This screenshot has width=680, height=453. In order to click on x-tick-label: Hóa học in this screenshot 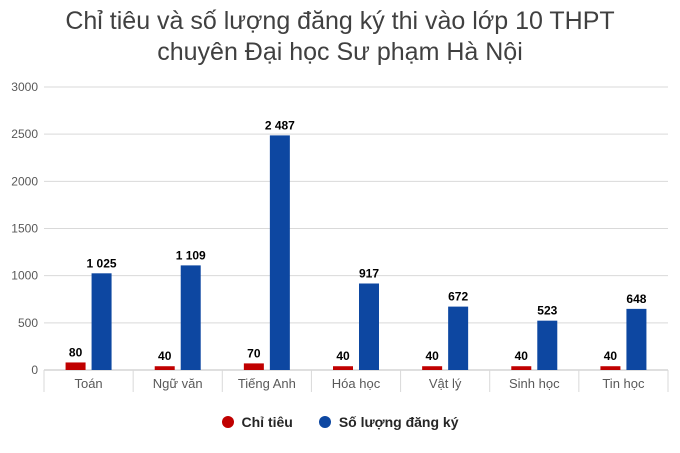, I will do `click(356, 383)`.